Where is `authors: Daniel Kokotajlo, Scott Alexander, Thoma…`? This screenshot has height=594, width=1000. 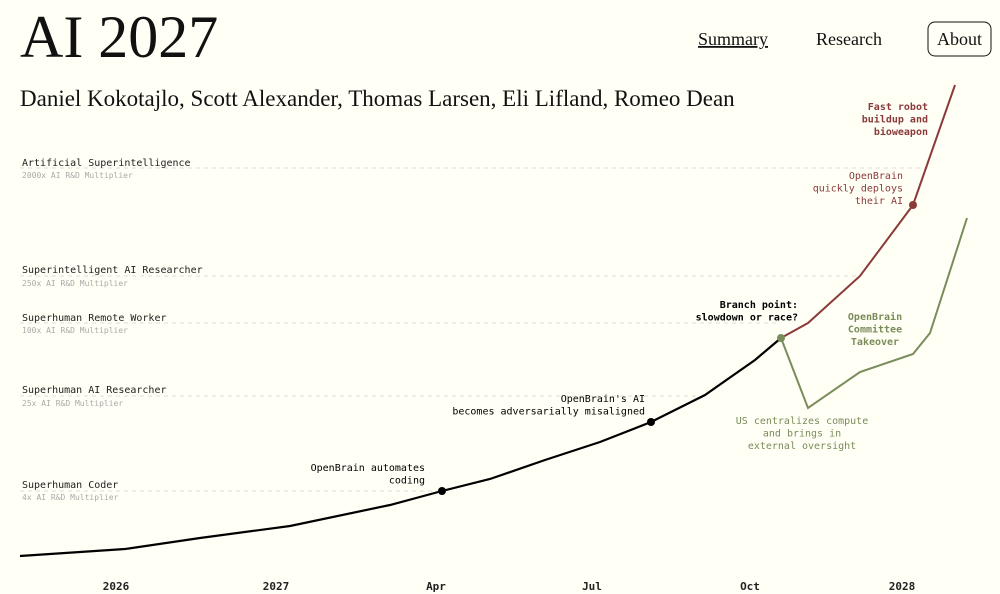 authors: Daniel Kokotajlo, Scott Alexander, Thoma… is located at coordinates (377, 98).